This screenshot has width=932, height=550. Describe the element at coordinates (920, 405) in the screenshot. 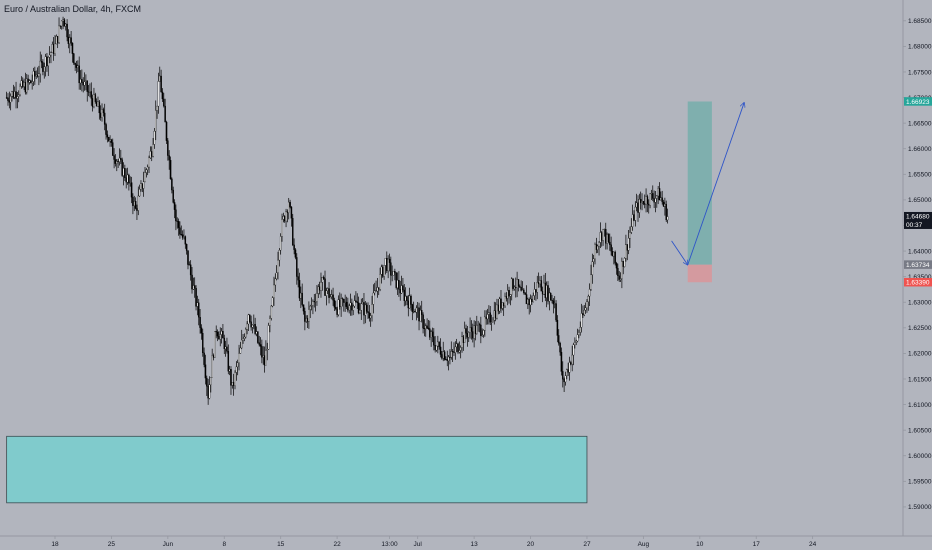

I see `y-tick-label-15: 1.61000` at that location.